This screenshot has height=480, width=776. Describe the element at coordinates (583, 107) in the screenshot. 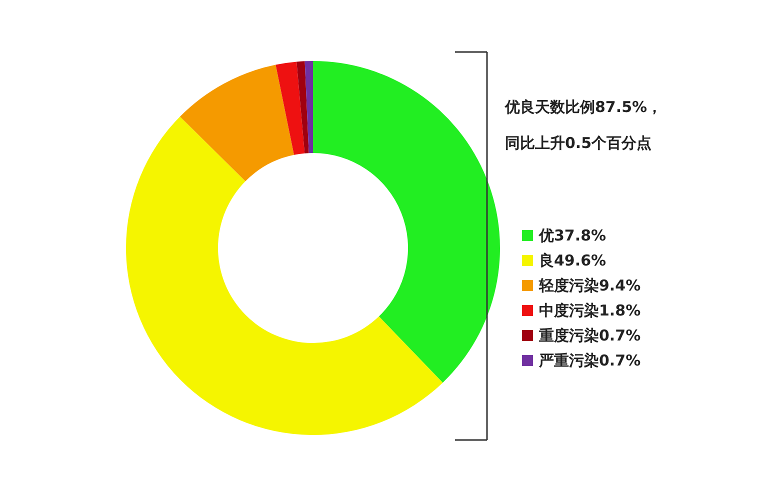

I see `text: 优良天数比例87.5%，` at that location.